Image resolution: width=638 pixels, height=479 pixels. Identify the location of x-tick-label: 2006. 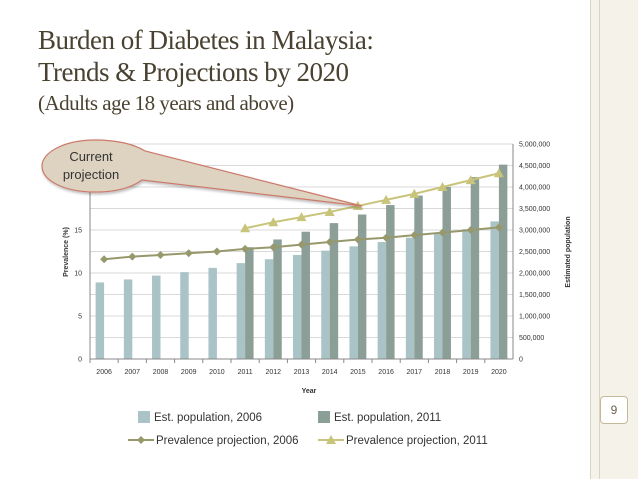
(104, 372).